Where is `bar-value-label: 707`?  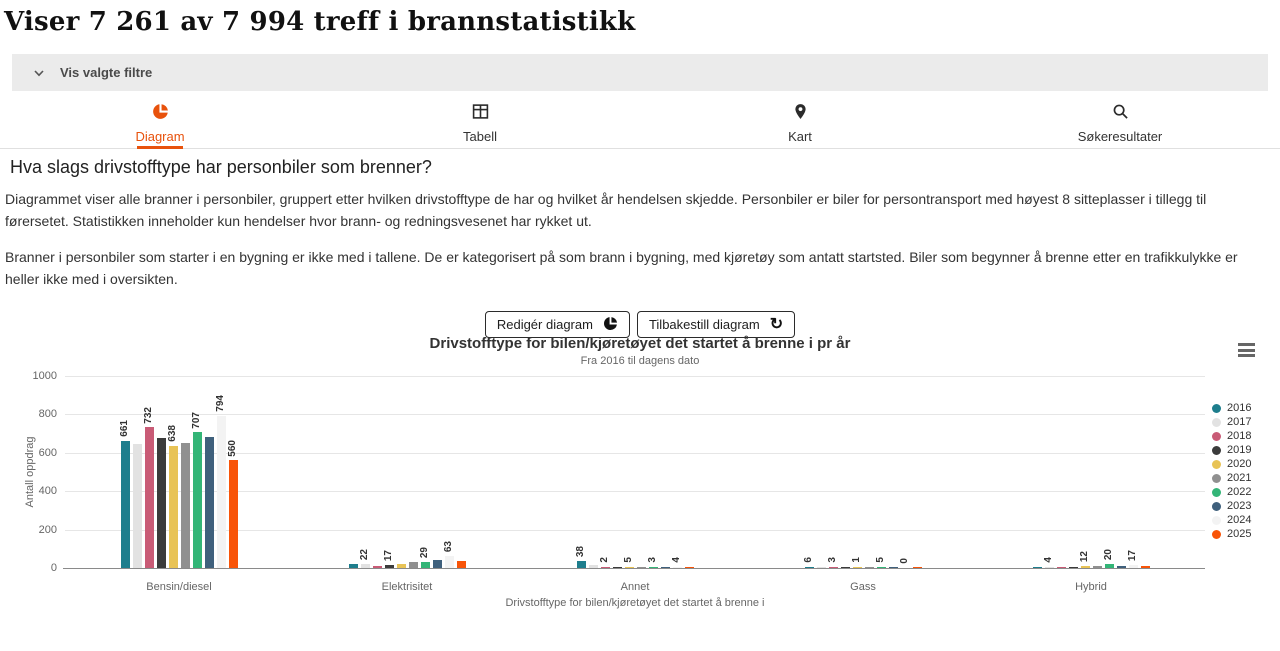 bar-value-label: 707 is located at coordinates (196, 420).